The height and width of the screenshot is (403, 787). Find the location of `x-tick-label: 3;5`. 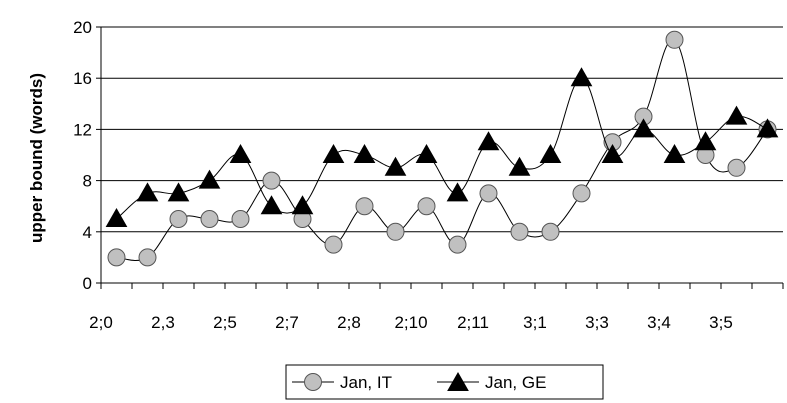

x-tick-label: 3;5 is located at coordinates (721, 322).